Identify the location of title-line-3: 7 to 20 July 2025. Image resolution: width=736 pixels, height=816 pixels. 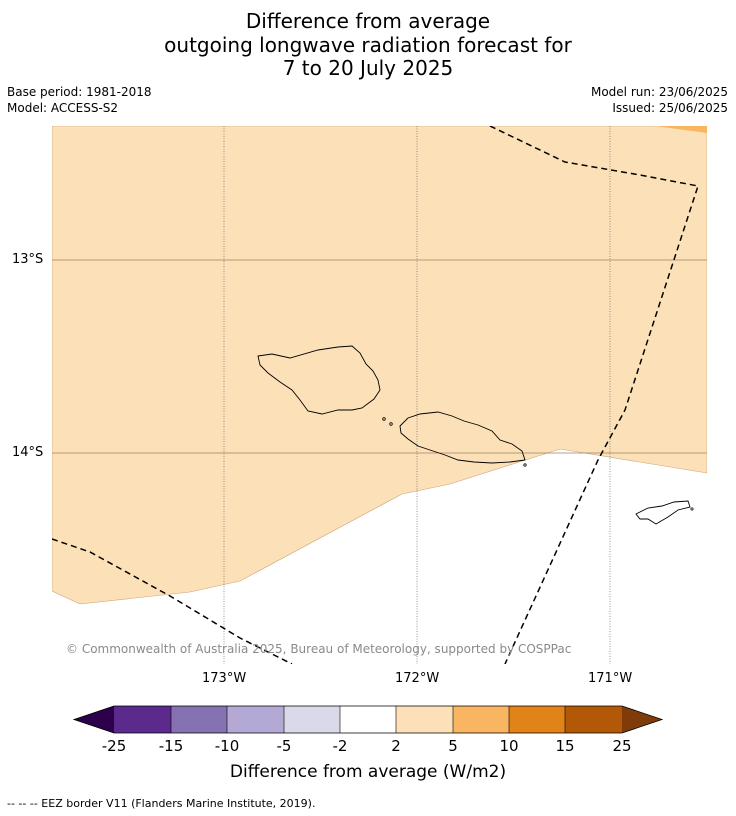
(368, 68).